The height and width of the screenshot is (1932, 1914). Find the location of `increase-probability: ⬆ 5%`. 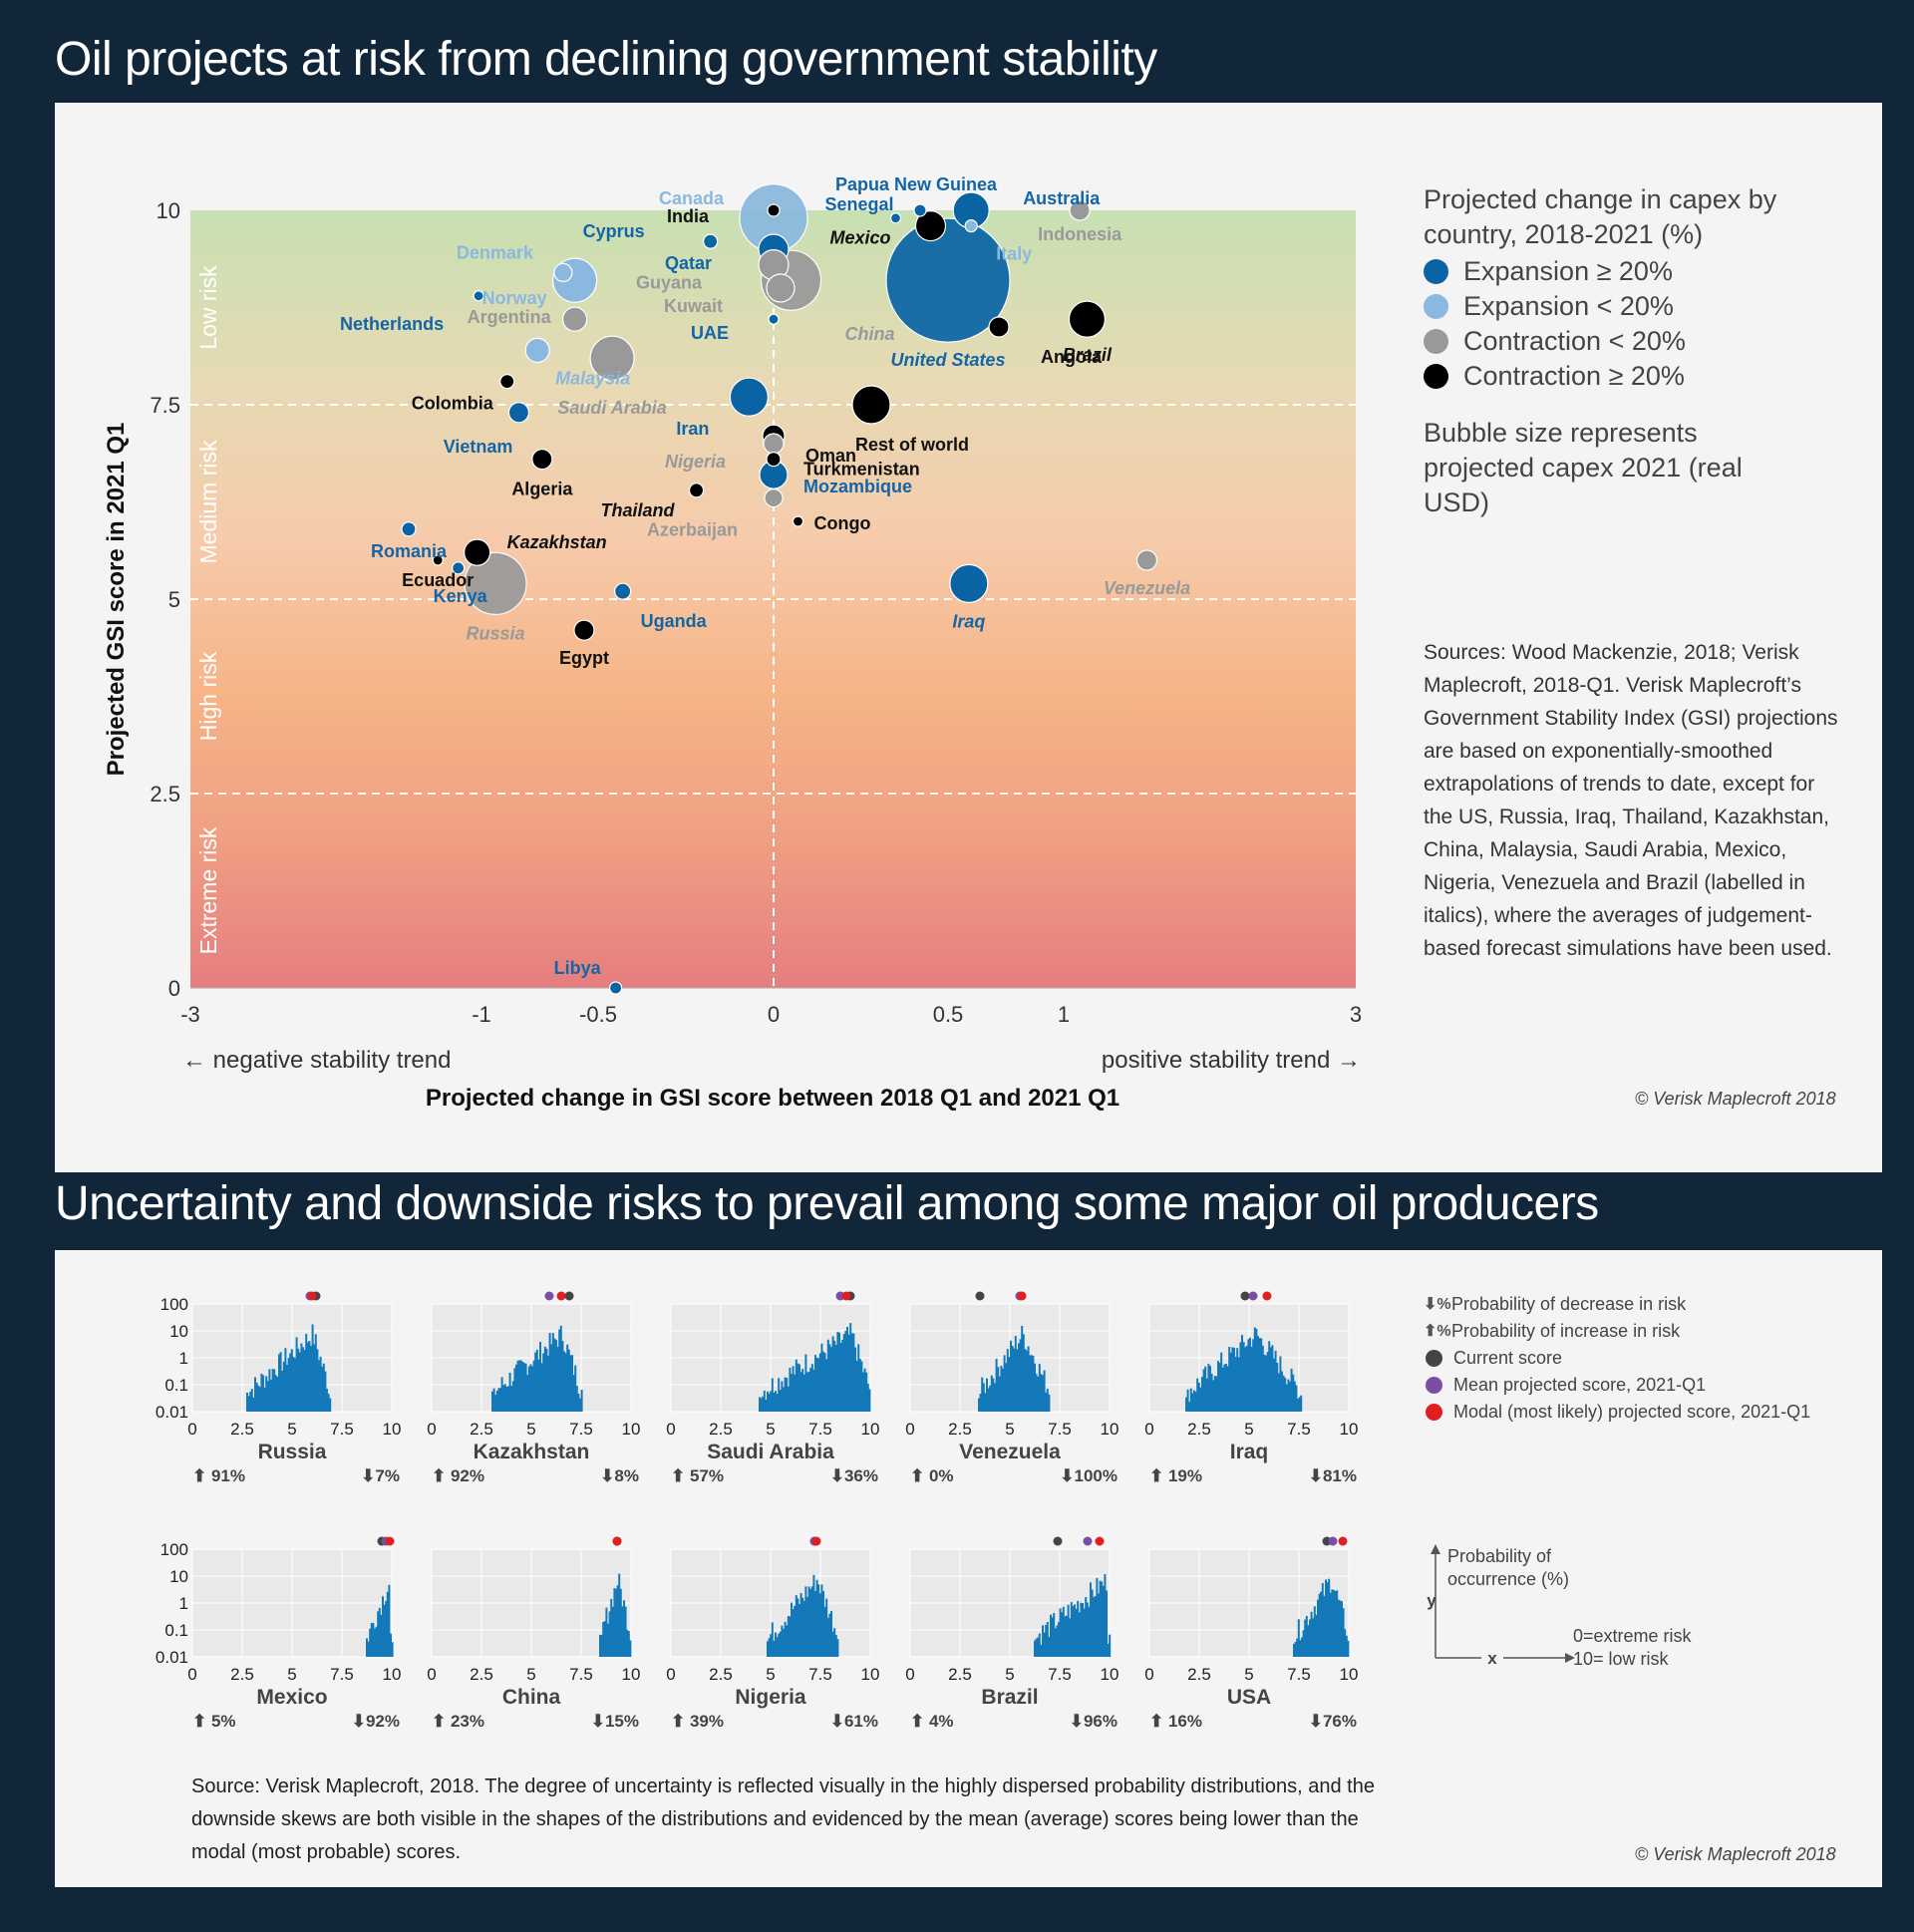

increase-probability: ⬆ 5% is located at coordinates (214, 1721).